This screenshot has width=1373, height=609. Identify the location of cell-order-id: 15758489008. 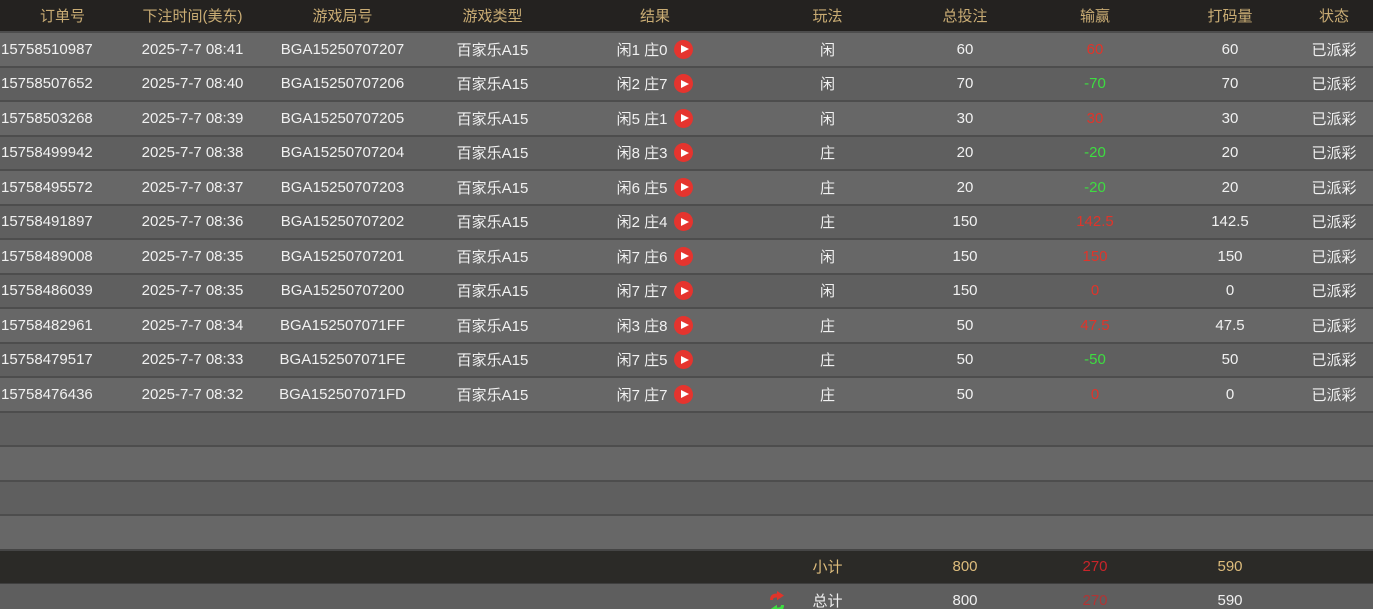
(47, 256).